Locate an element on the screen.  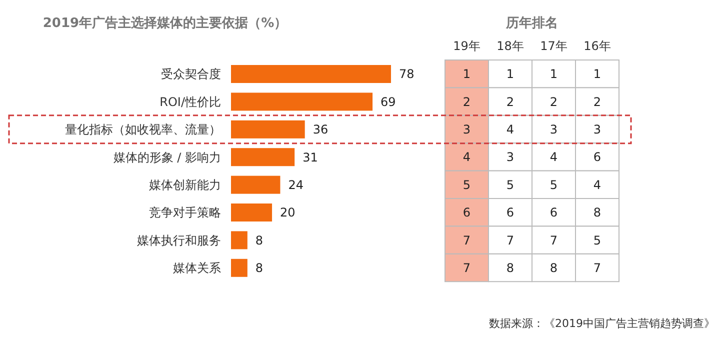
x-tick-label: 16年 is located at coordinates (597, 46).